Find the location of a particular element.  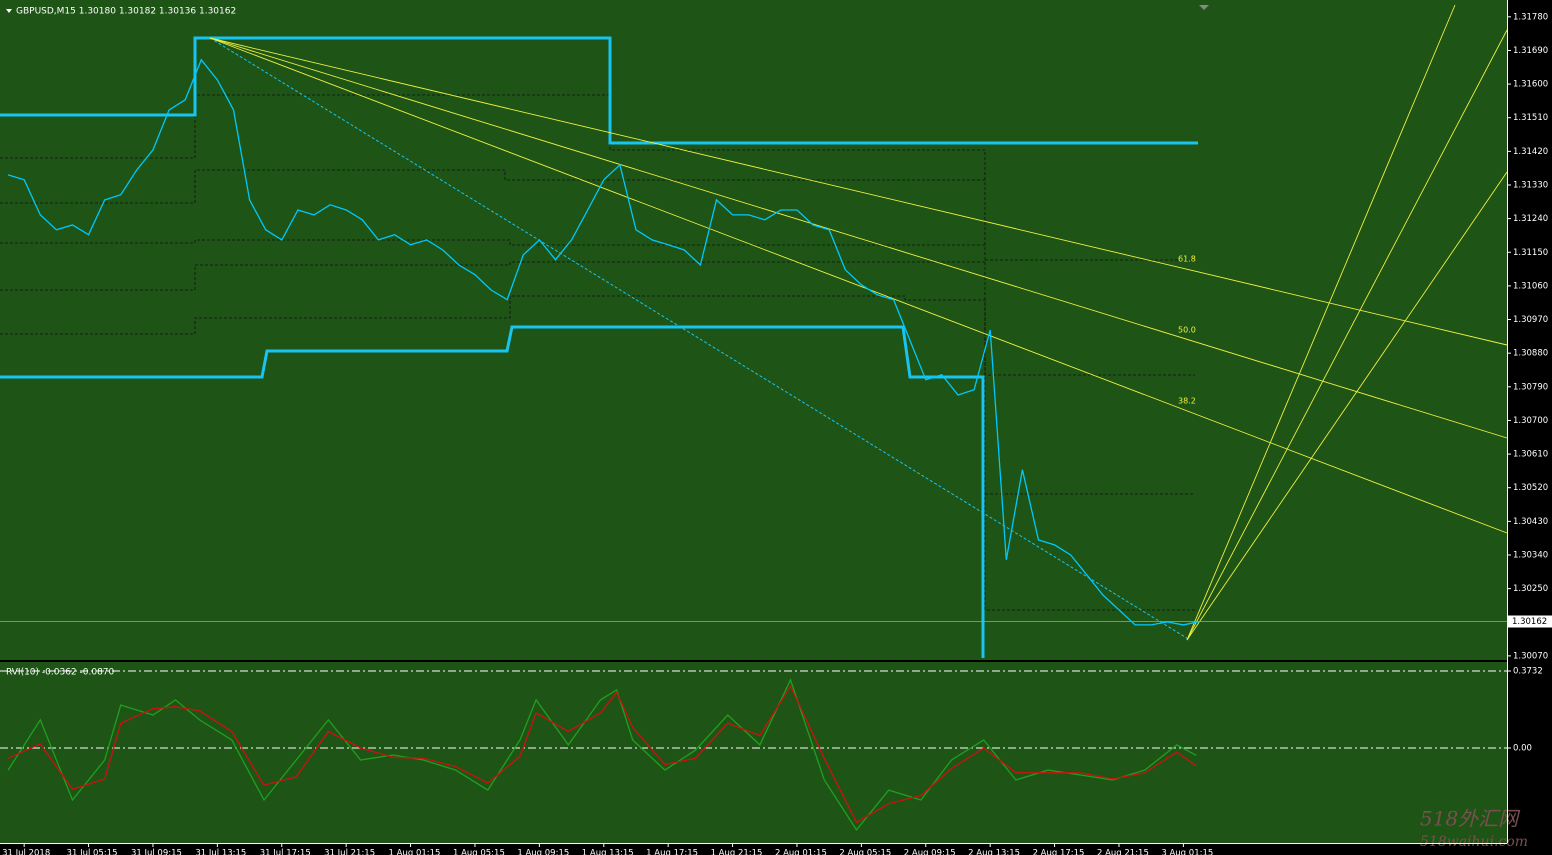

y-tick-label: 1.30790 is located at coordinates (1530, 387).